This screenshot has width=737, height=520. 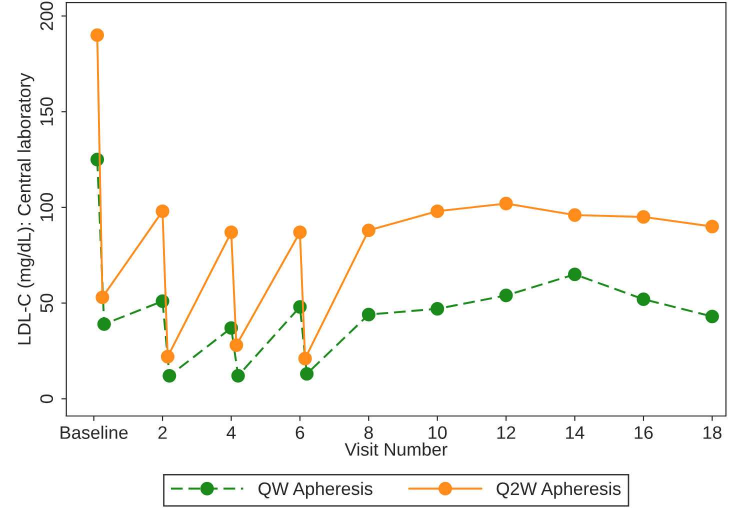 What do you see at coordinates (47, 111) in the screenshot?
I see `y-tick-label: 150` at bounding box center [47, 111].